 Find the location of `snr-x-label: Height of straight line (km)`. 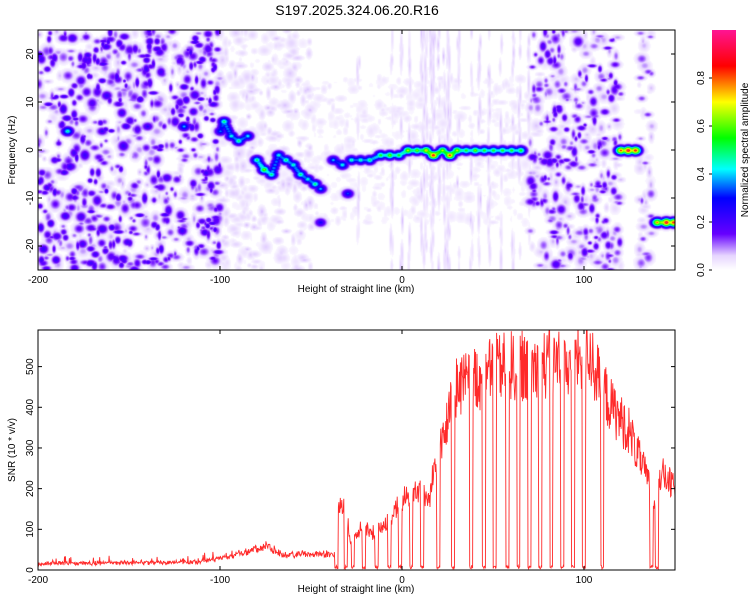

snr-x-label: Height of straight line (km) is located at coordinates (356, 589).